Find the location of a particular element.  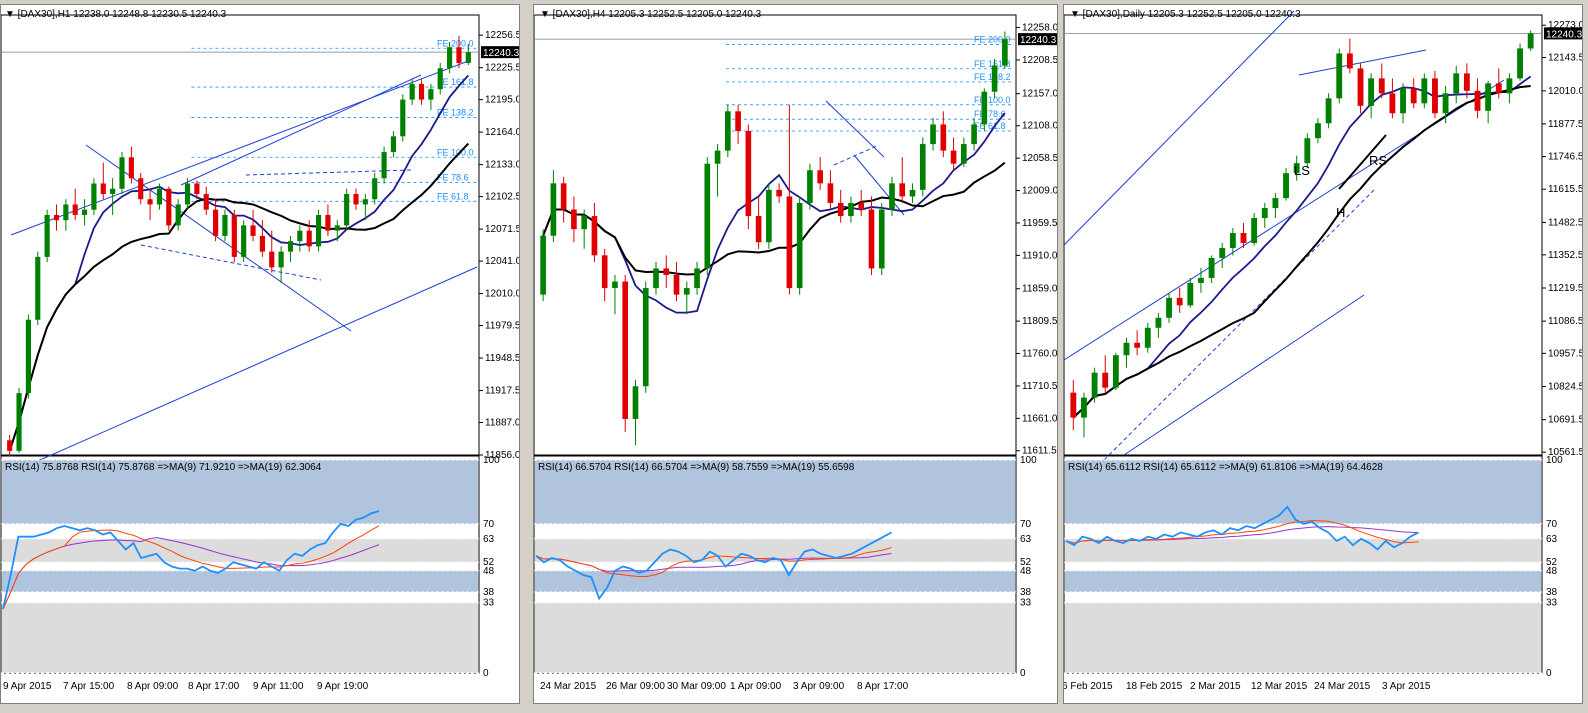

x-axis-label: 1 Apr 09:00 is located at coordinates (756, 686).